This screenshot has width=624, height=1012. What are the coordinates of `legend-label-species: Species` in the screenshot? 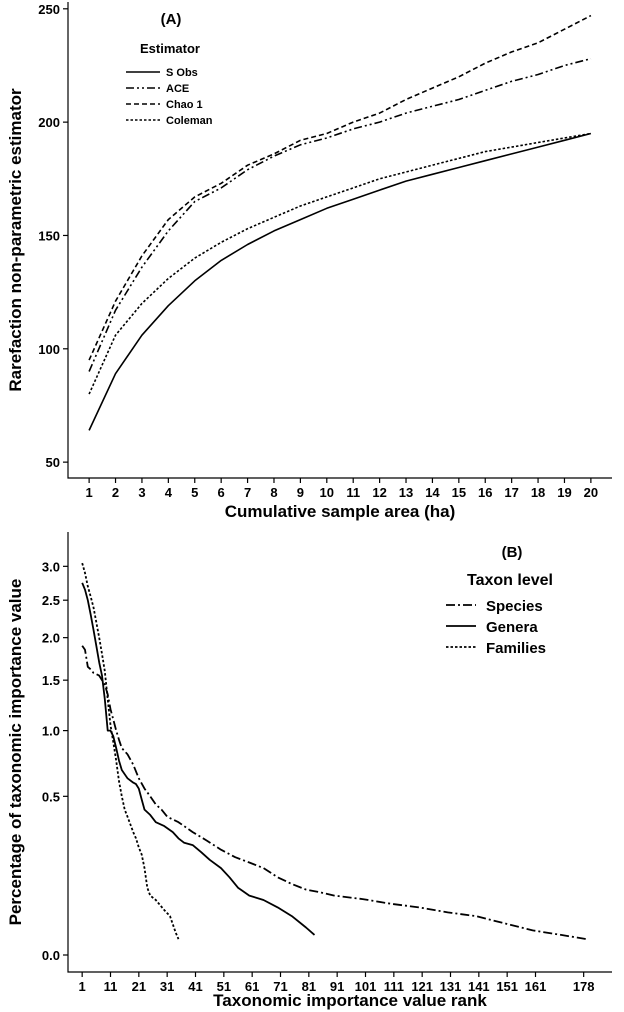 It's located at (514, 606).